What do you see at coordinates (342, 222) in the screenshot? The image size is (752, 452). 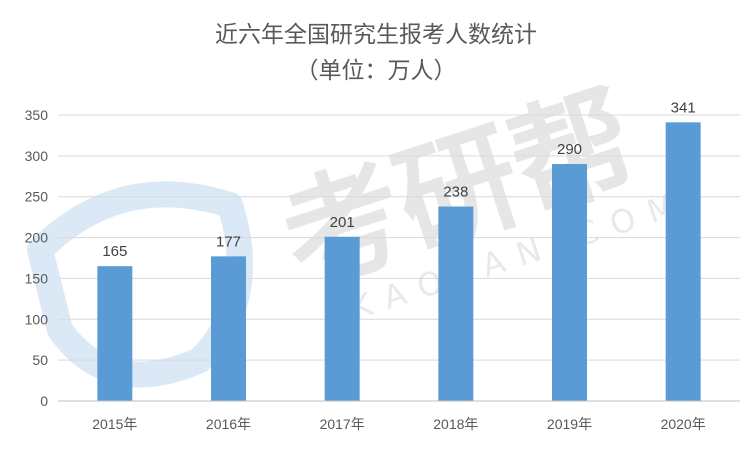 I see `data-label: 201` at bounding box center [342, 222].